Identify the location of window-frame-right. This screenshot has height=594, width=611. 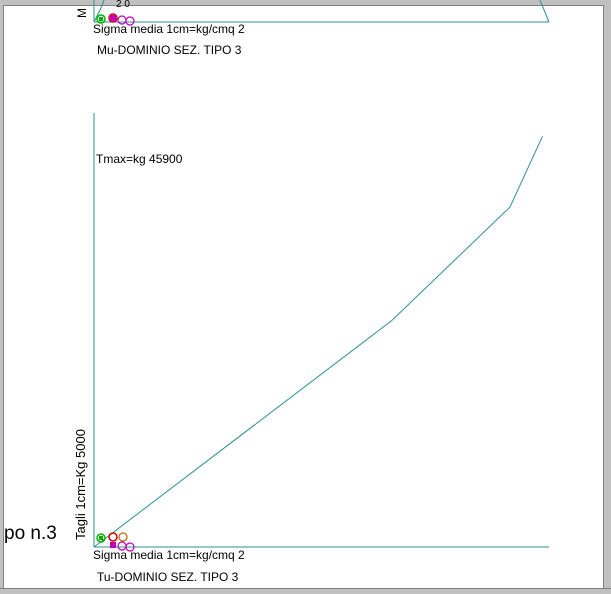
(607, 299).